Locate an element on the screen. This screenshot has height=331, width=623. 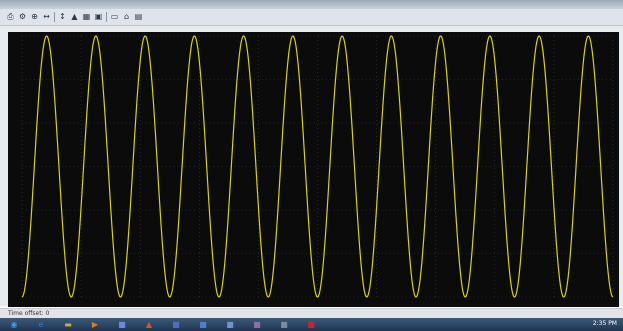
matlab-icon: ▲ is located at coordinates (149, 324).